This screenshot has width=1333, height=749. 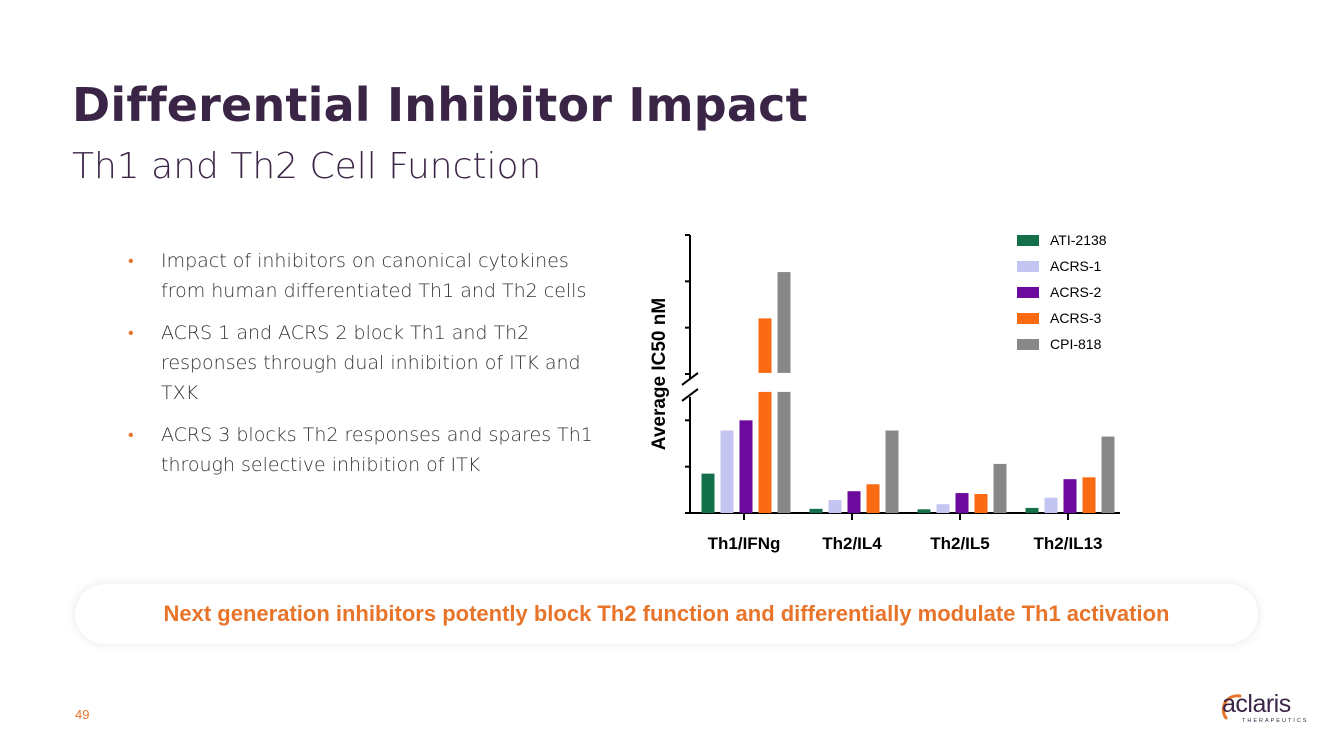 What do you see at coordinates (852, 543) in the screenshot?
I see `x-tick-label: Th2/IL4` at bounding box center [852, 543].